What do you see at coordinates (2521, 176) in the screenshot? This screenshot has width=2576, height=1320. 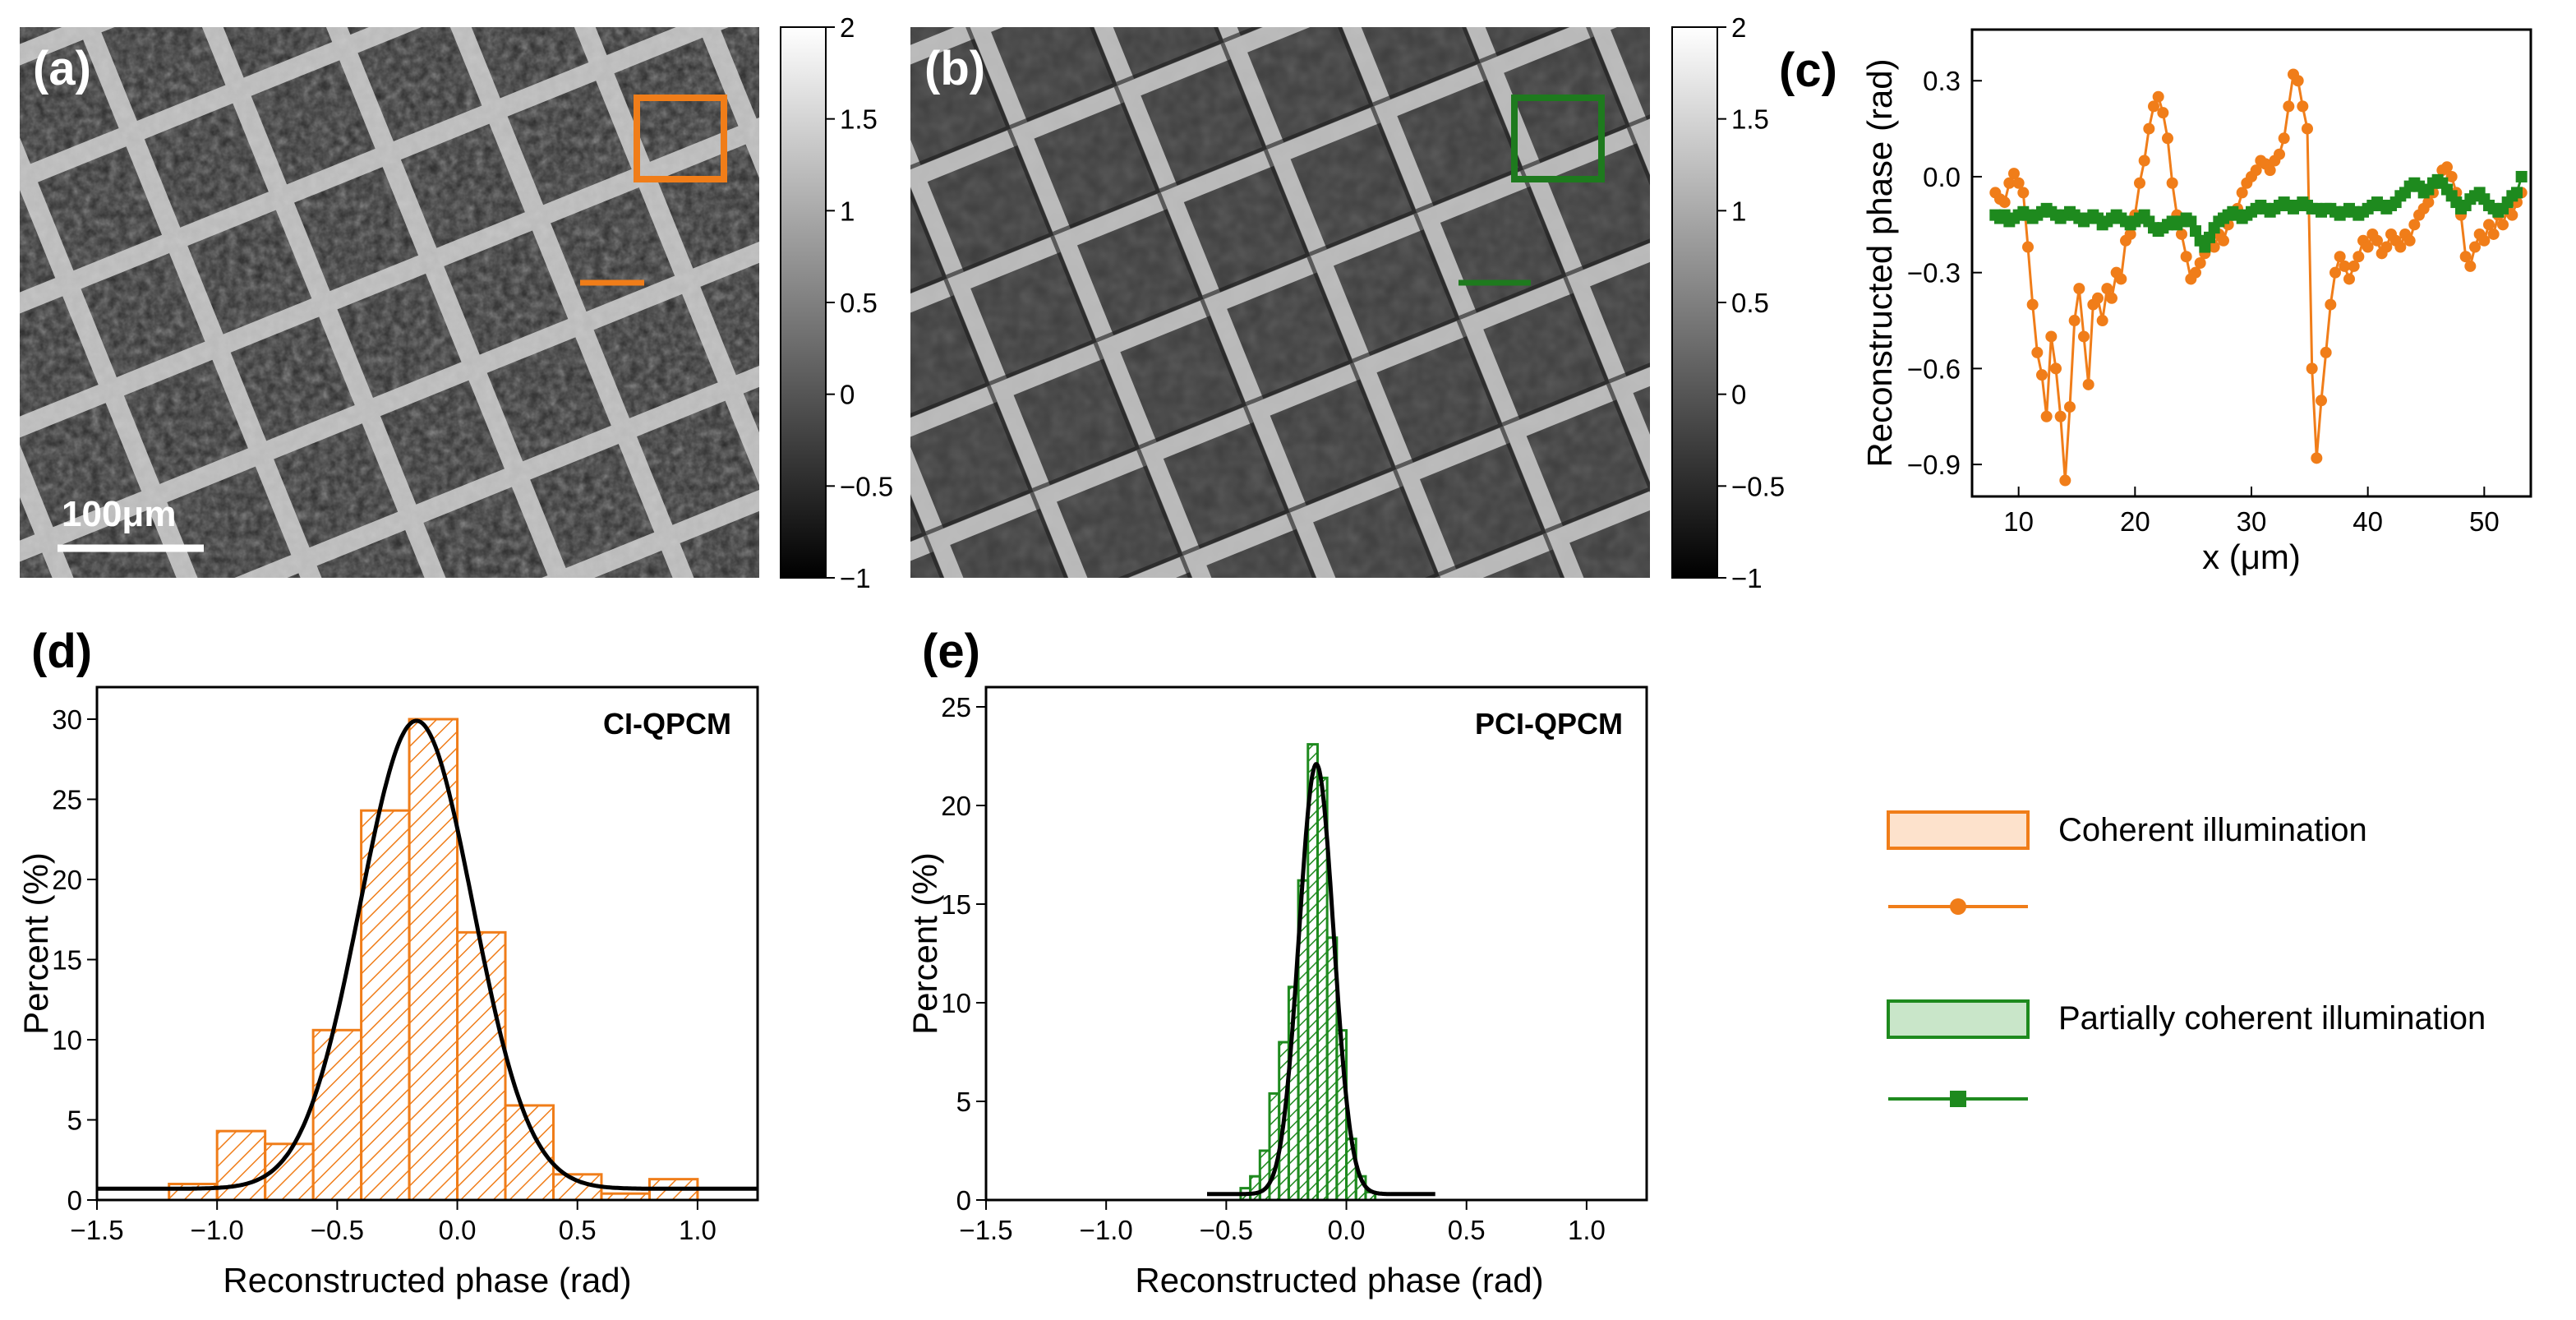 I see `data-point-partial` at bounding box center [2521, 176].